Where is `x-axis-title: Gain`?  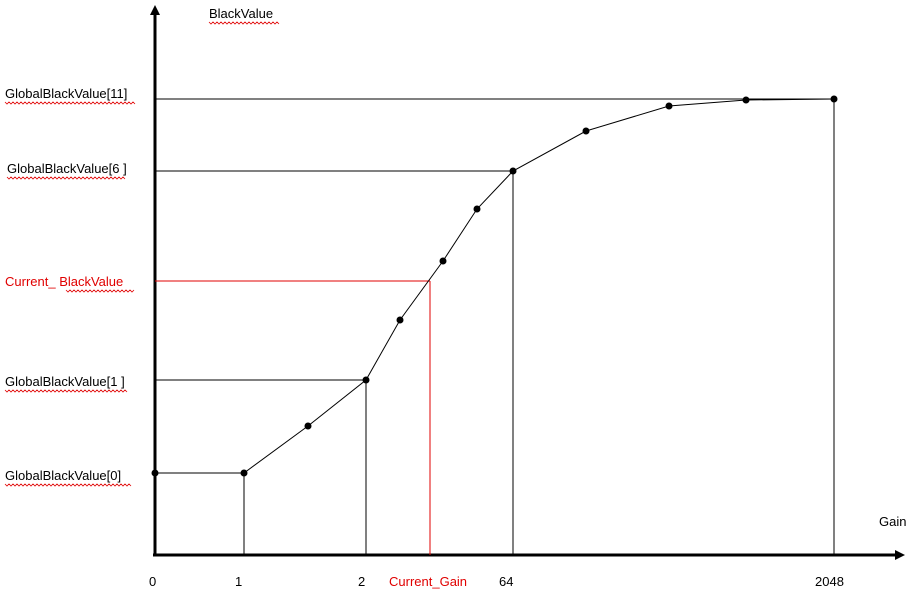
x-axis-title: Gain is located at coordinates (892, 521).